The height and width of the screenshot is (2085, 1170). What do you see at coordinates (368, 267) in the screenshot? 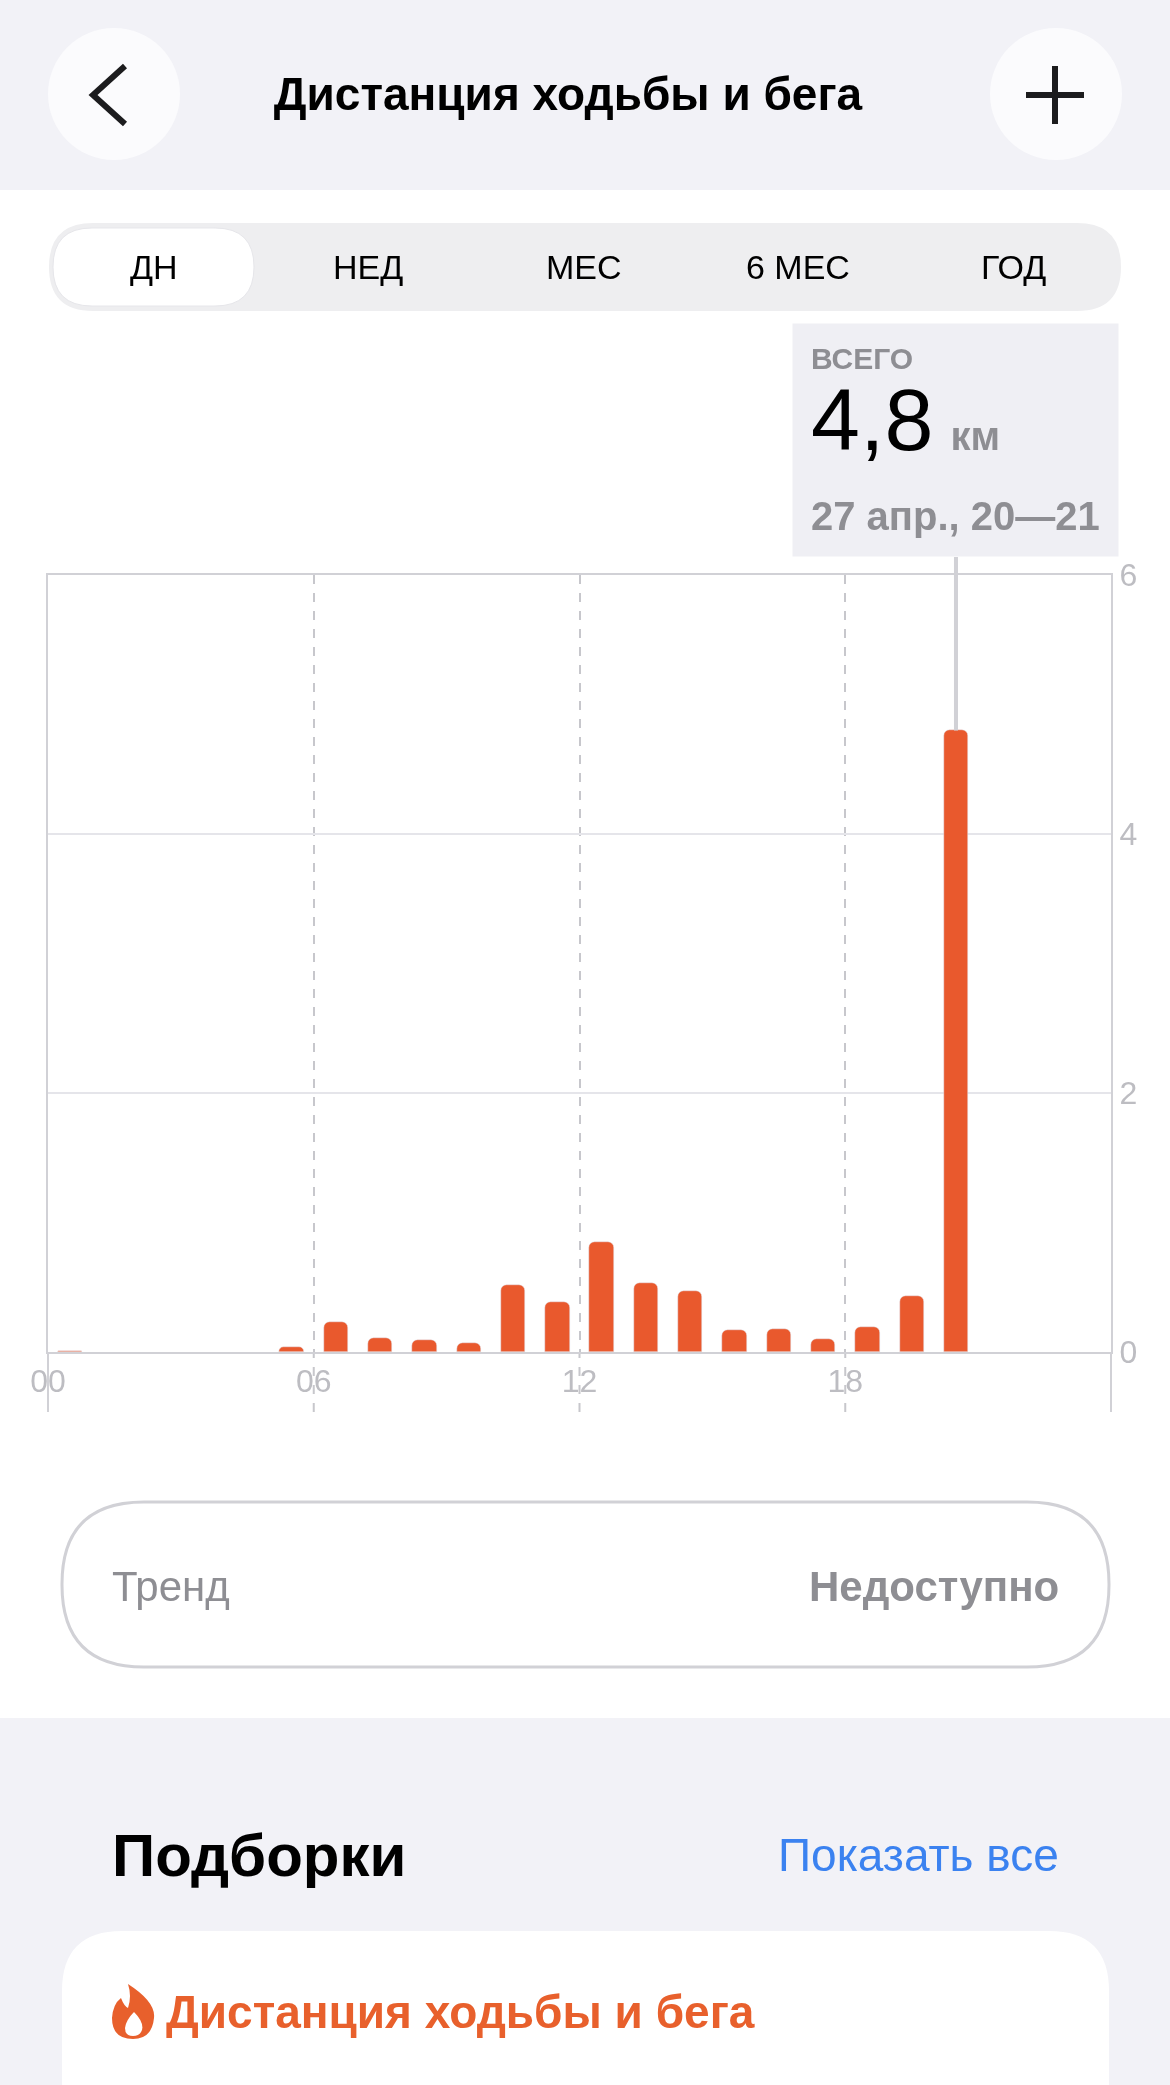
I see `text: НЕД` at bounding box center [368, 267].